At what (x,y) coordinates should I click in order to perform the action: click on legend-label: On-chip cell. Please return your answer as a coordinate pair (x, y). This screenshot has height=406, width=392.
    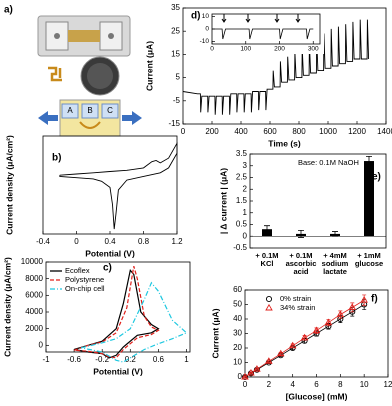
    Looking at the image, I should click on (85, 288).